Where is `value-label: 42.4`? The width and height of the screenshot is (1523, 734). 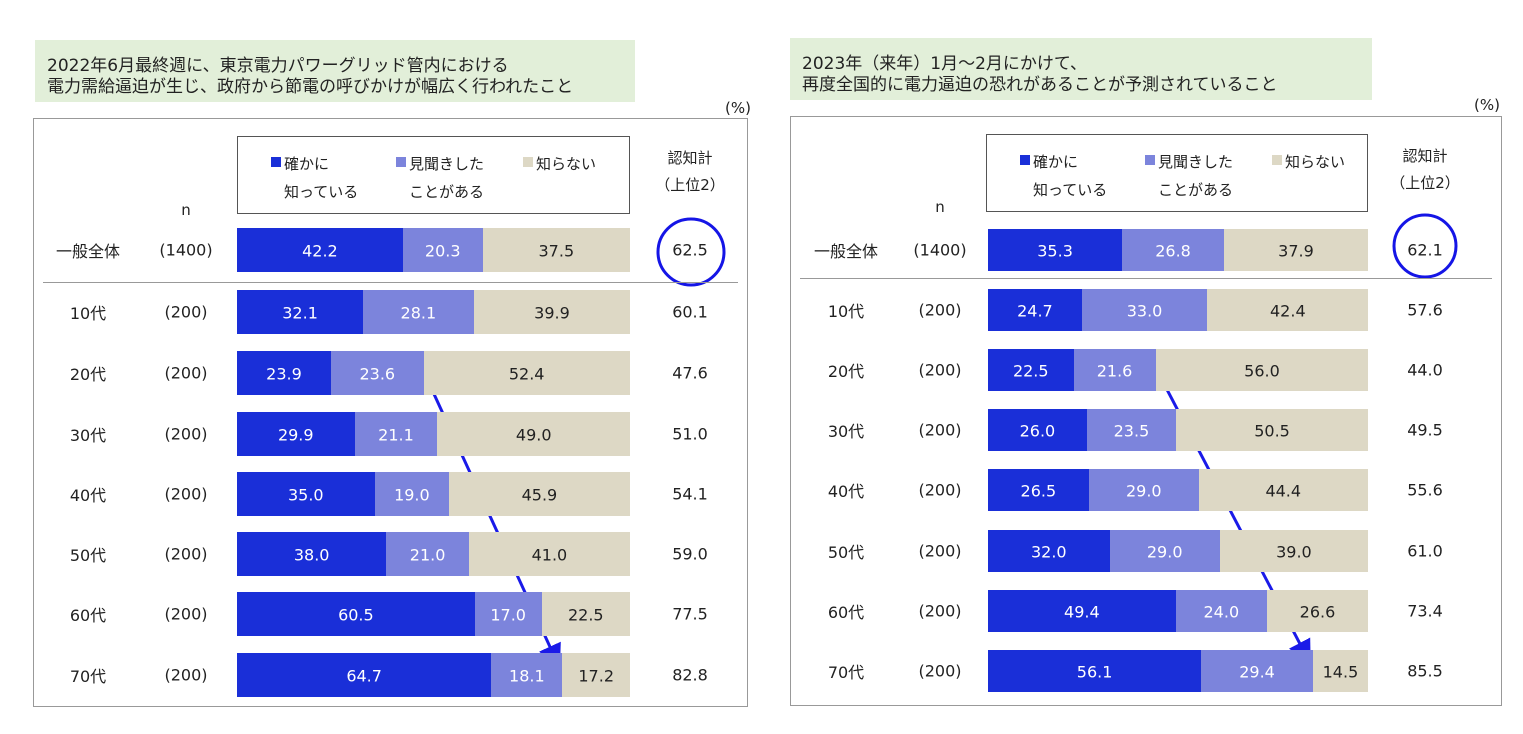
value-label: 42.4 is located at coordinates (1288, 311).